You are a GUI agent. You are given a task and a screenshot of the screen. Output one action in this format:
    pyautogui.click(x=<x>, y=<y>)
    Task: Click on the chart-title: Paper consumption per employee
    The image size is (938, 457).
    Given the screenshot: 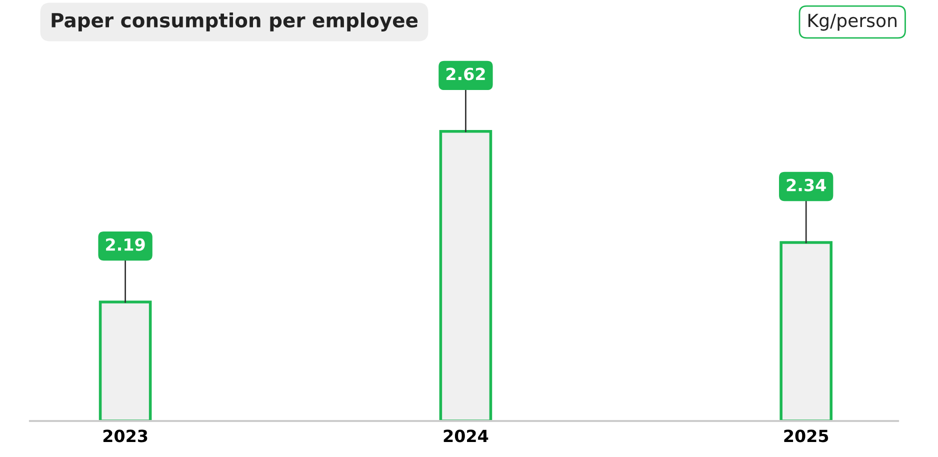 What is the action you would take?
    pyautogui.click(x=235, y=22)
    